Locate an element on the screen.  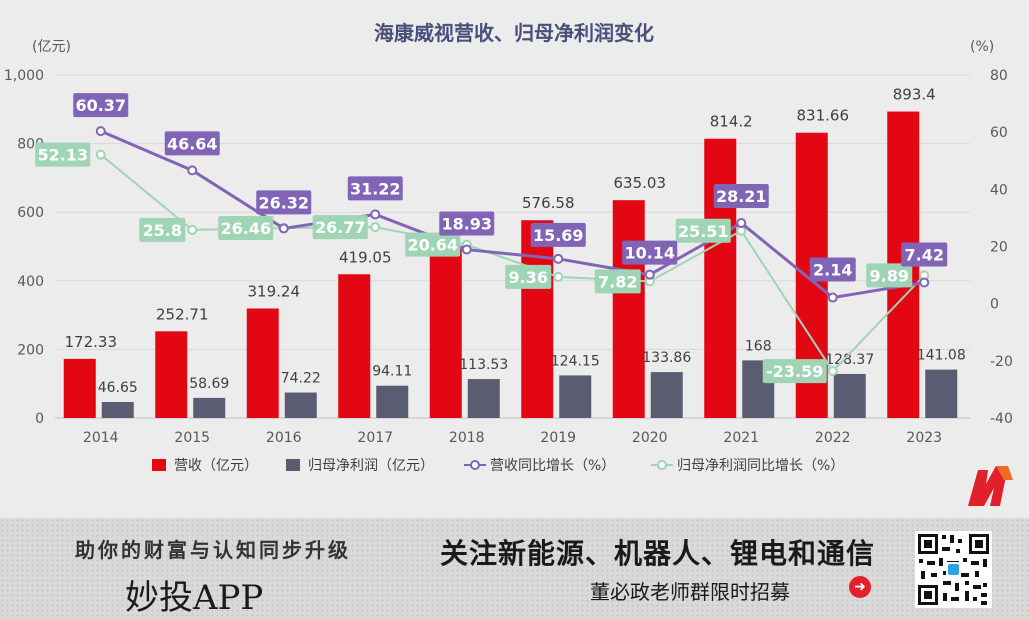
x-tick-label: 2022 is located at coordinates (833, 438).